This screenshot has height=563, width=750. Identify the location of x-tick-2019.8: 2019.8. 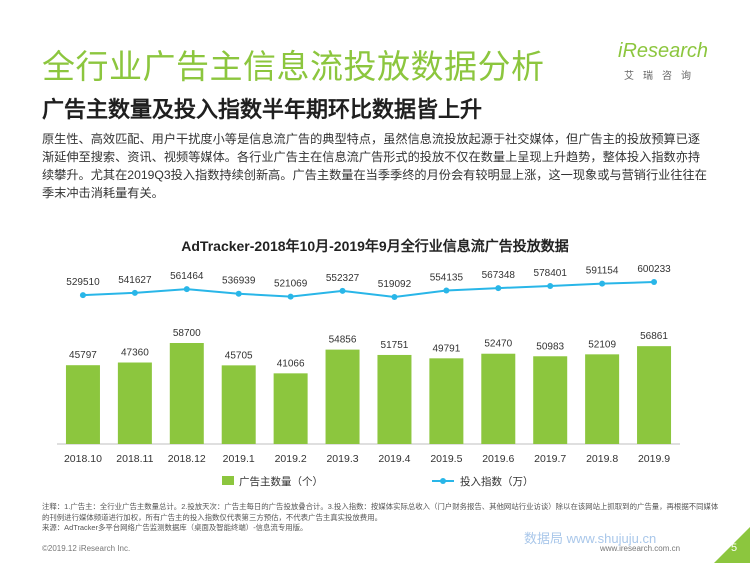
(602, 459).